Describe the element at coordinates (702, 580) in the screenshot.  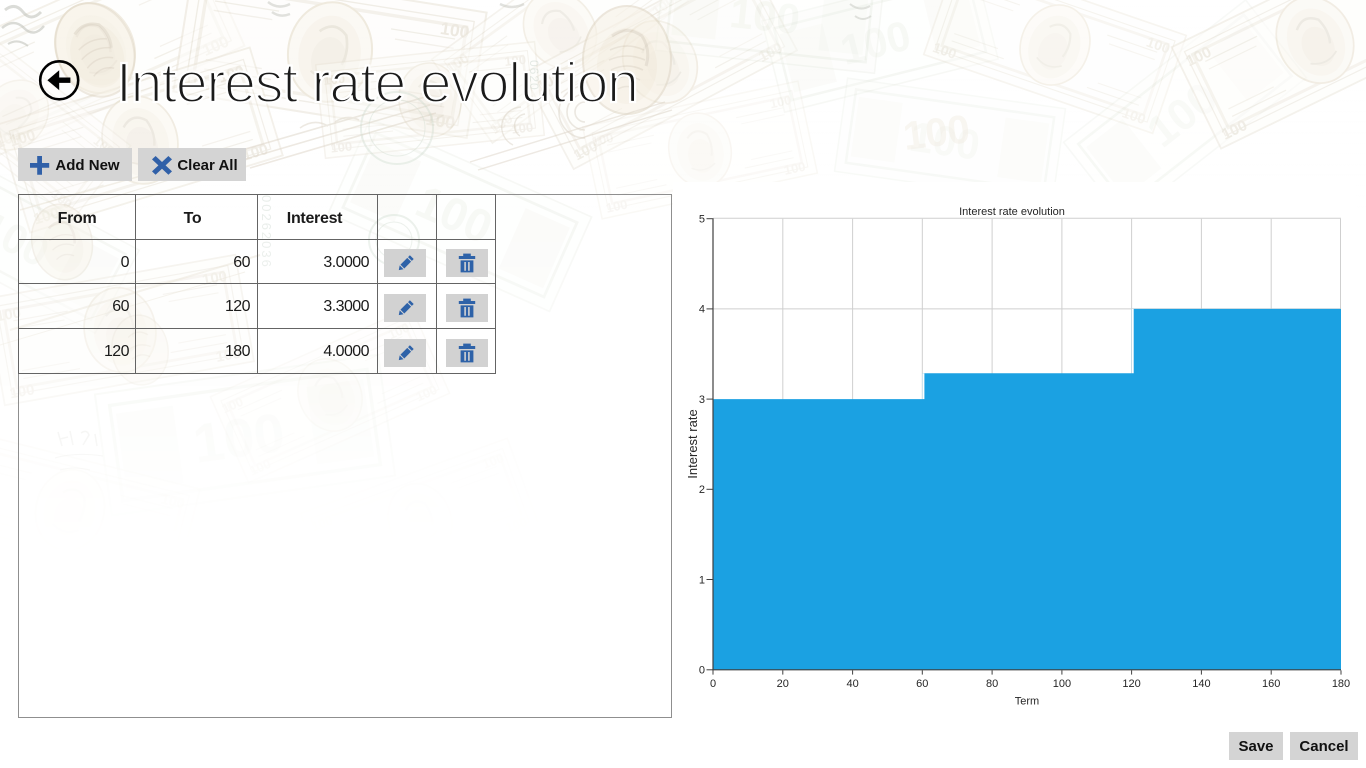
I see `svg-text: 1` at that location.